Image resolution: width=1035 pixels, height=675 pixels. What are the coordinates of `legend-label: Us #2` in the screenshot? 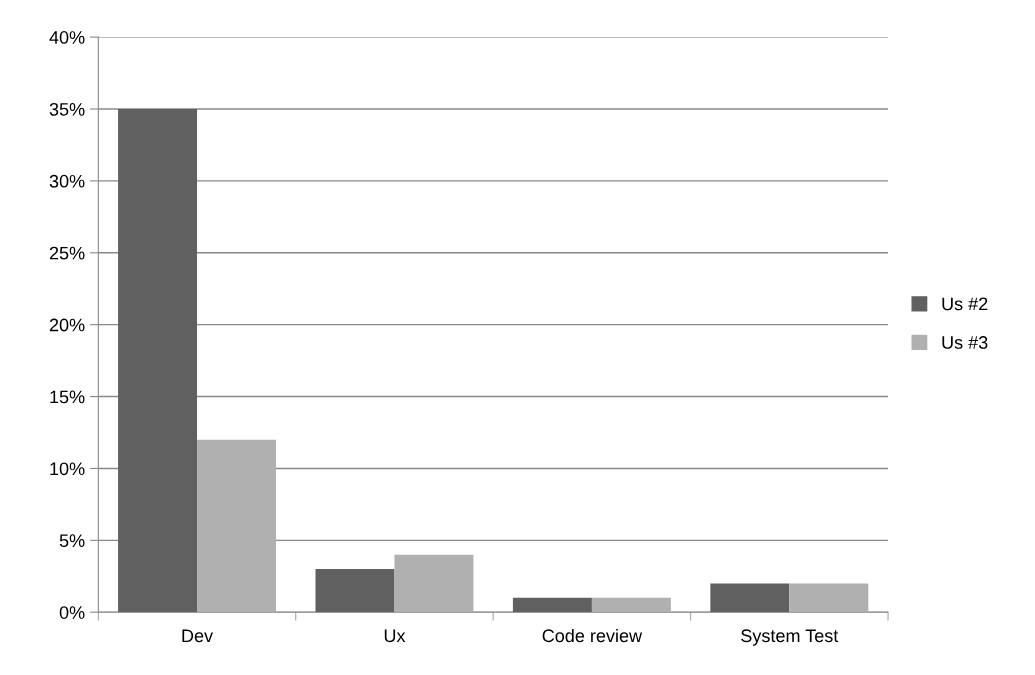 It's located at (965, 304).